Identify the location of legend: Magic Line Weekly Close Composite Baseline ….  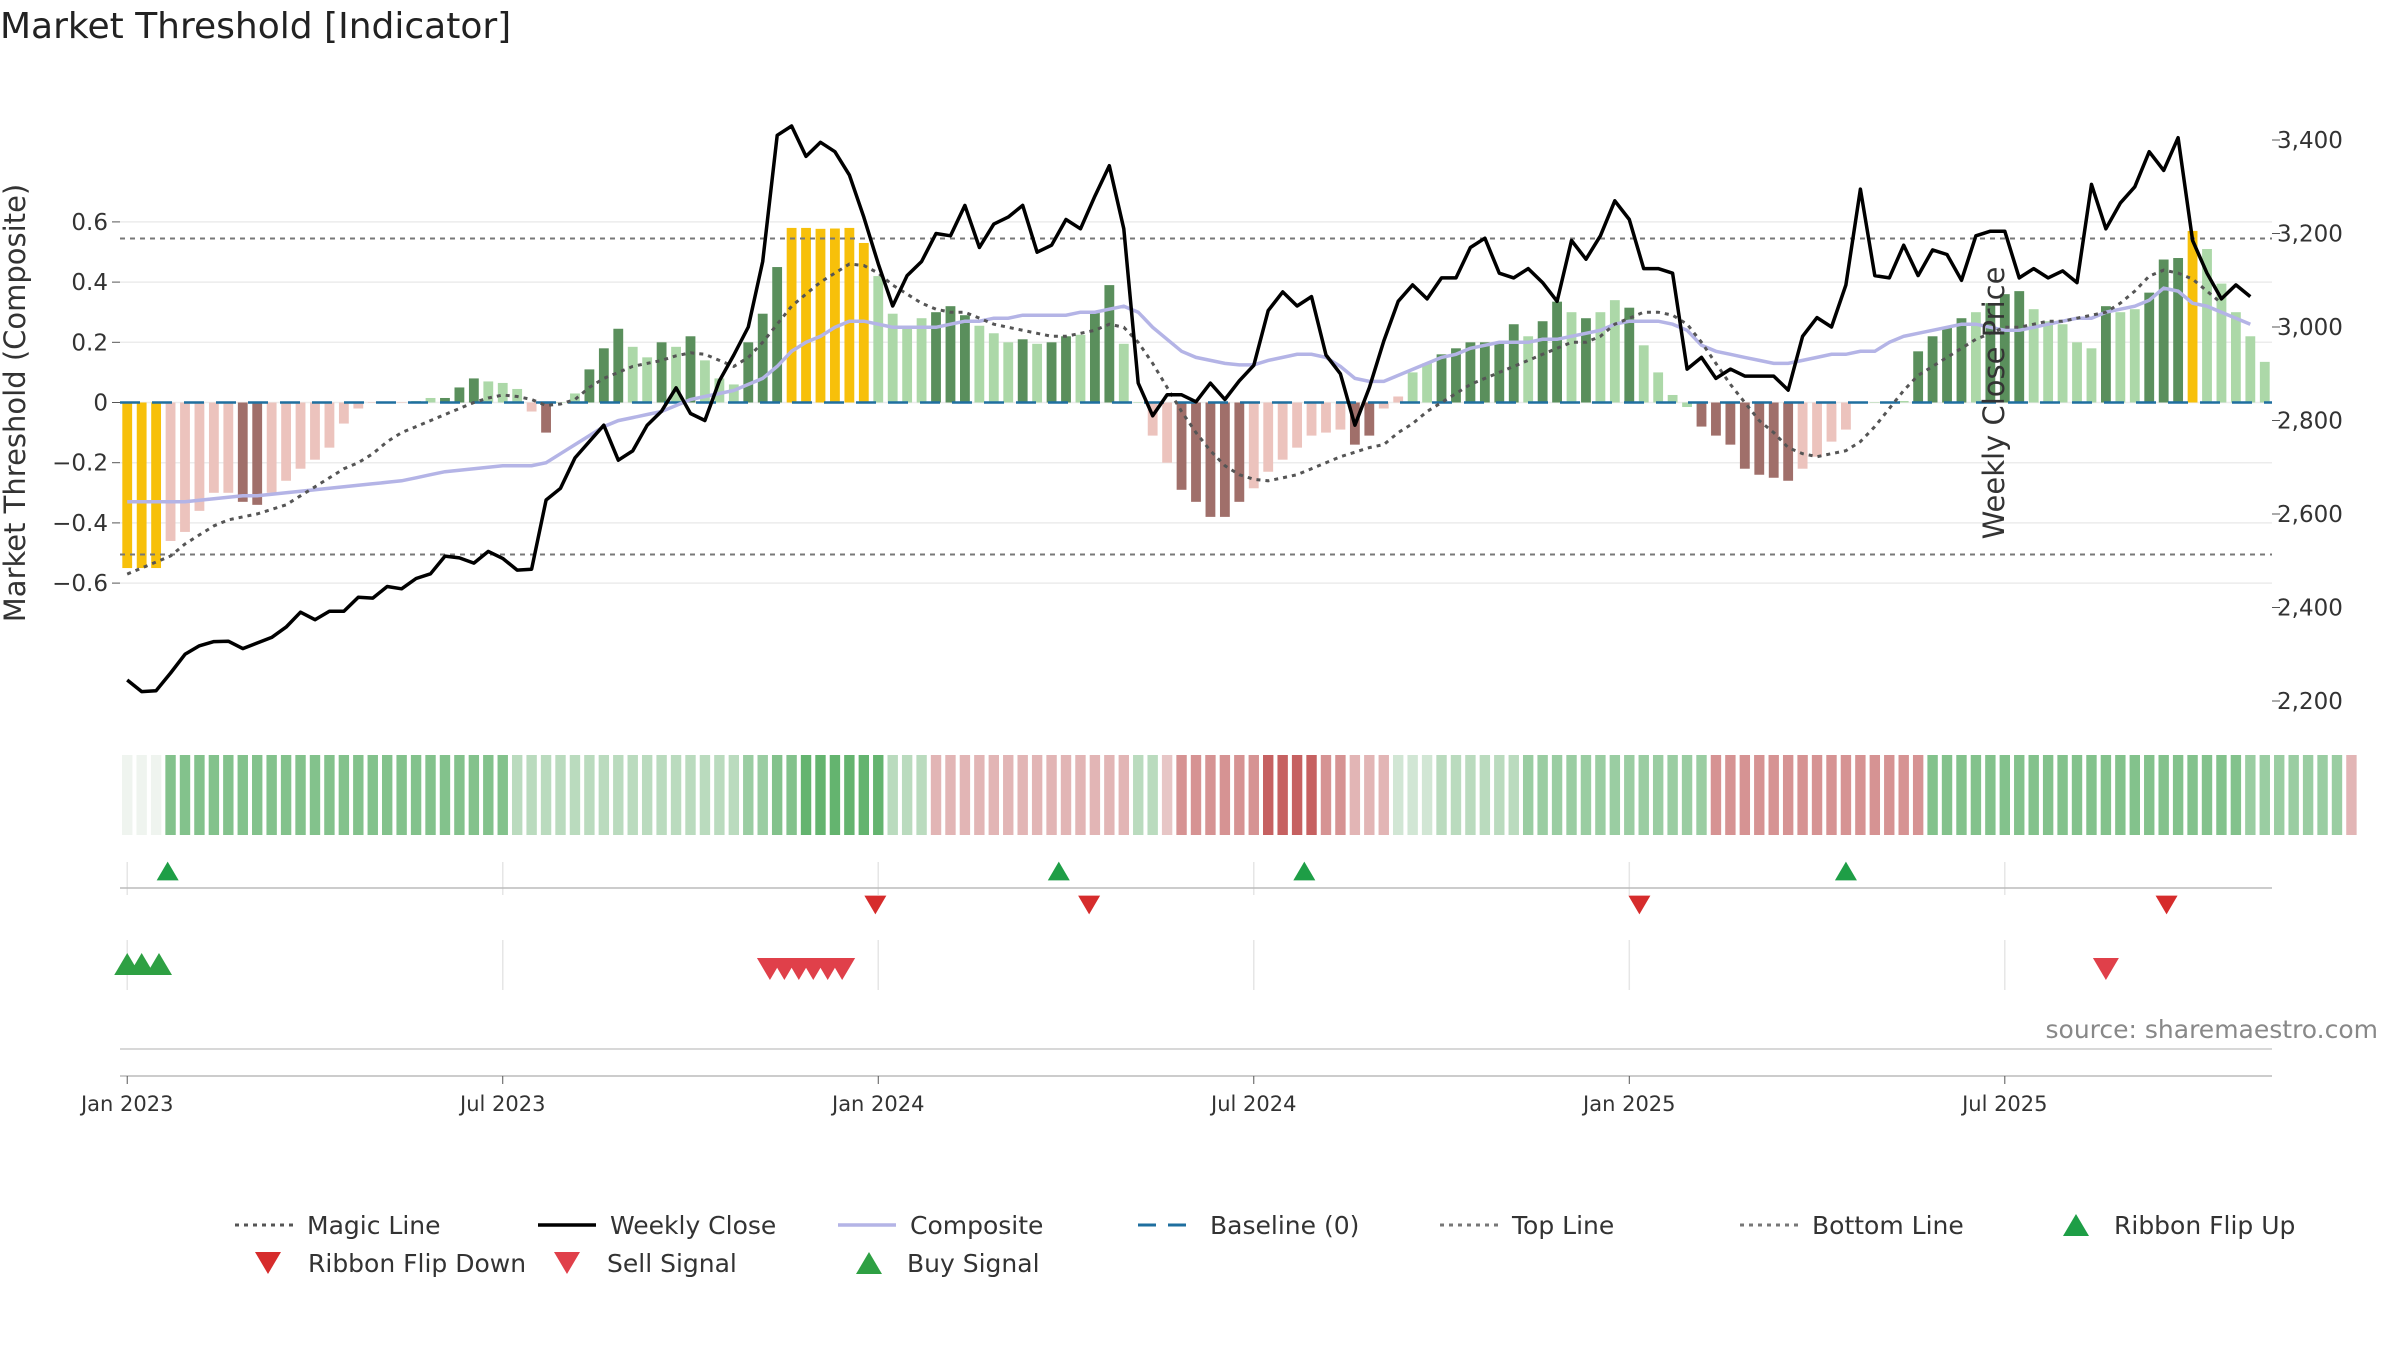
(1265, 1244).